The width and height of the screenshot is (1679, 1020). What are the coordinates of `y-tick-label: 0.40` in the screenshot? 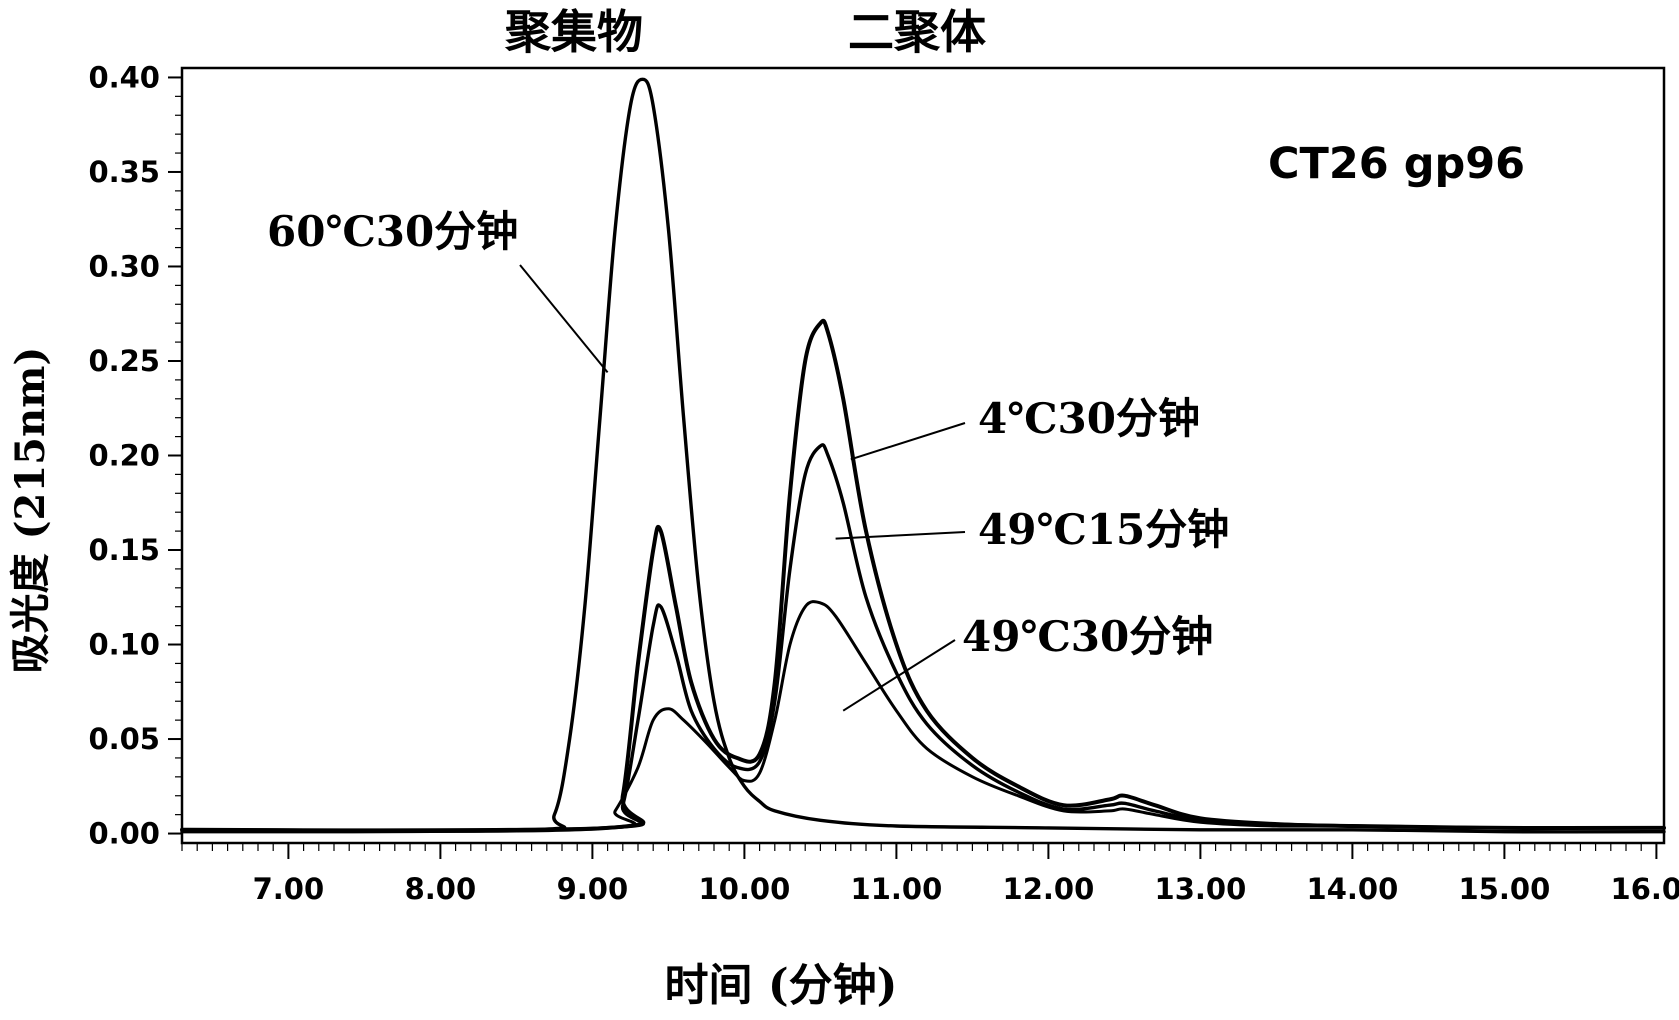 It's located at (124, 77).